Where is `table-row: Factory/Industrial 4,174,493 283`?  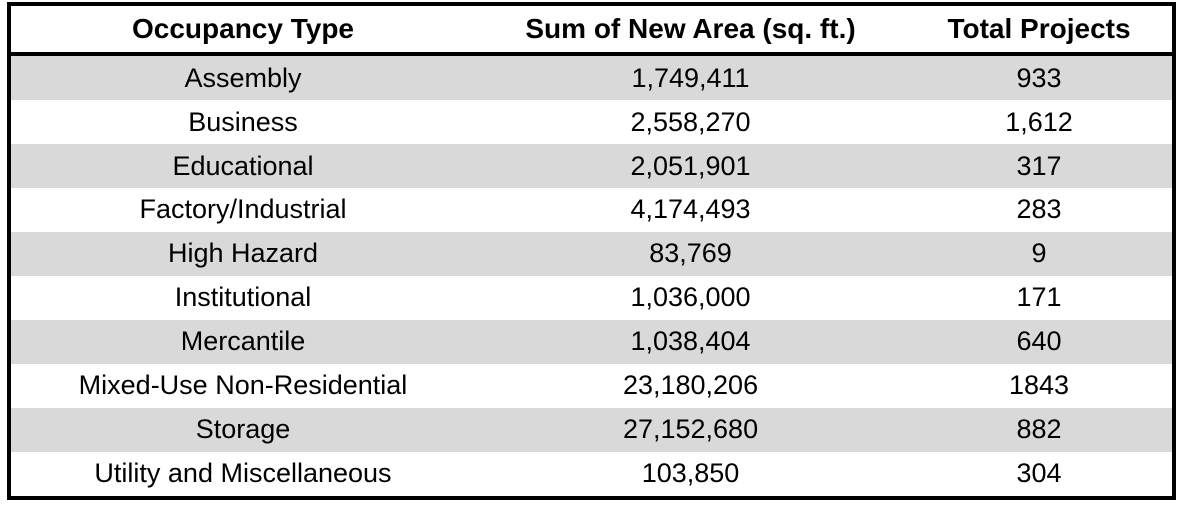
table-row: Factory/Industrial 4,174,493 283 is located at coordinates (591, 210).